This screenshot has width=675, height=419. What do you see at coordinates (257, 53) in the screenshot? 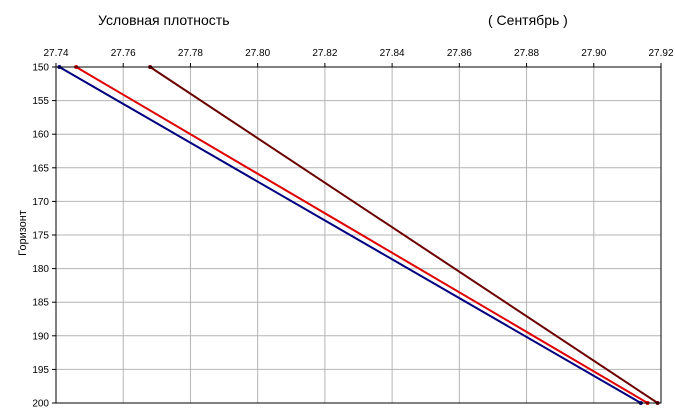
I see `x-tick-label: 27.80` at bounding box center [257, 53].